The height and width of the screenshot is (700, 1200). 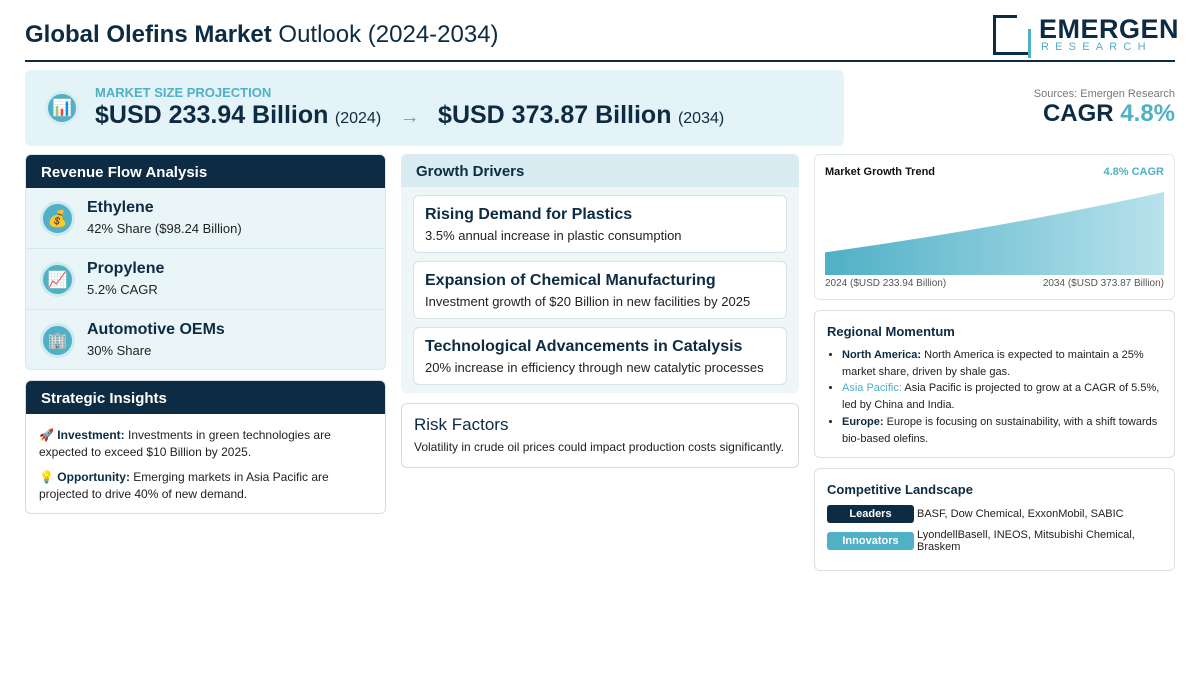 What do you see at coordinates (584, 346) in the screenshot?
I see `driver-title: Technological Advancements in Catalysis` at bounding box center [584, 346].